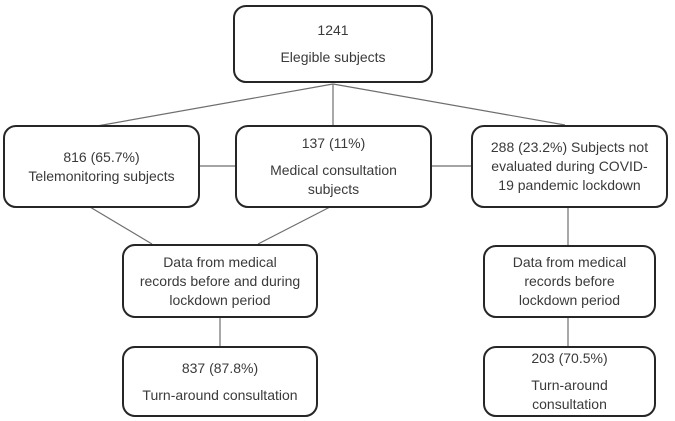 The height and width of the screenshot is (421, 675). Describe the element at coordinates (215, 105) in the screenshot. I see `edge-eligible-telemonitoring` at that location.